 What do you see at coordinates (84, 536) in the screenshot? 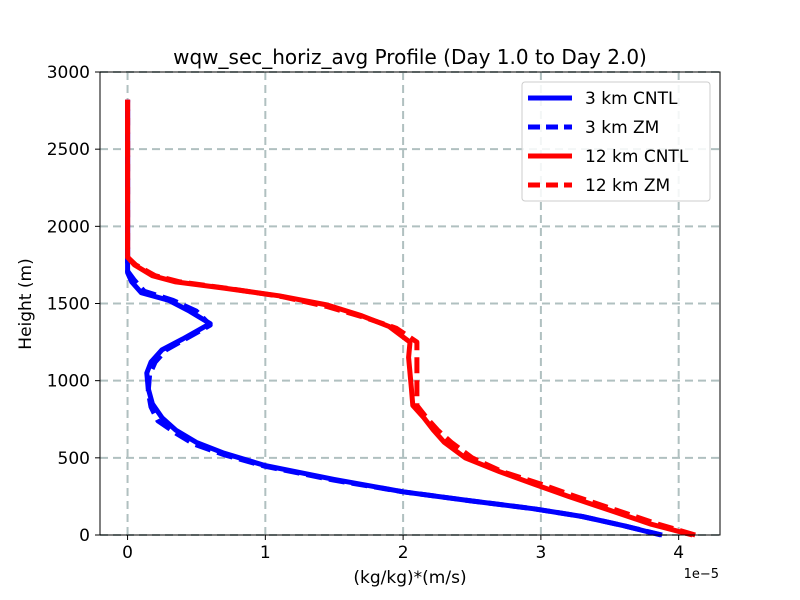
I see `y-tick-label: 0` at bounding box center [84, 536].